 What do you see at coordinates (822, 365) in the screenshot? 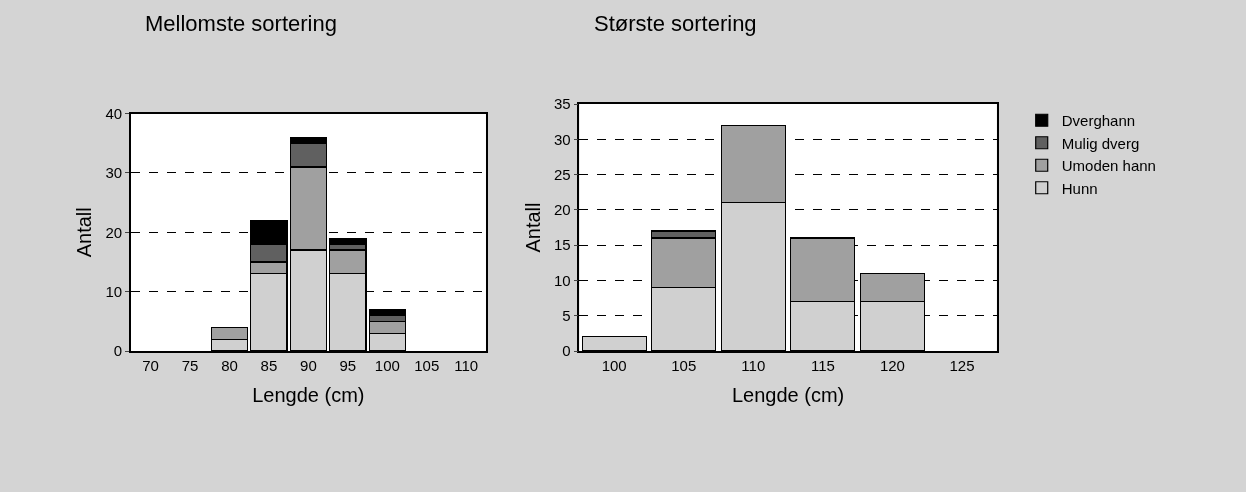
I see `x-tick-label: 115` at bounding box center [822, 365].